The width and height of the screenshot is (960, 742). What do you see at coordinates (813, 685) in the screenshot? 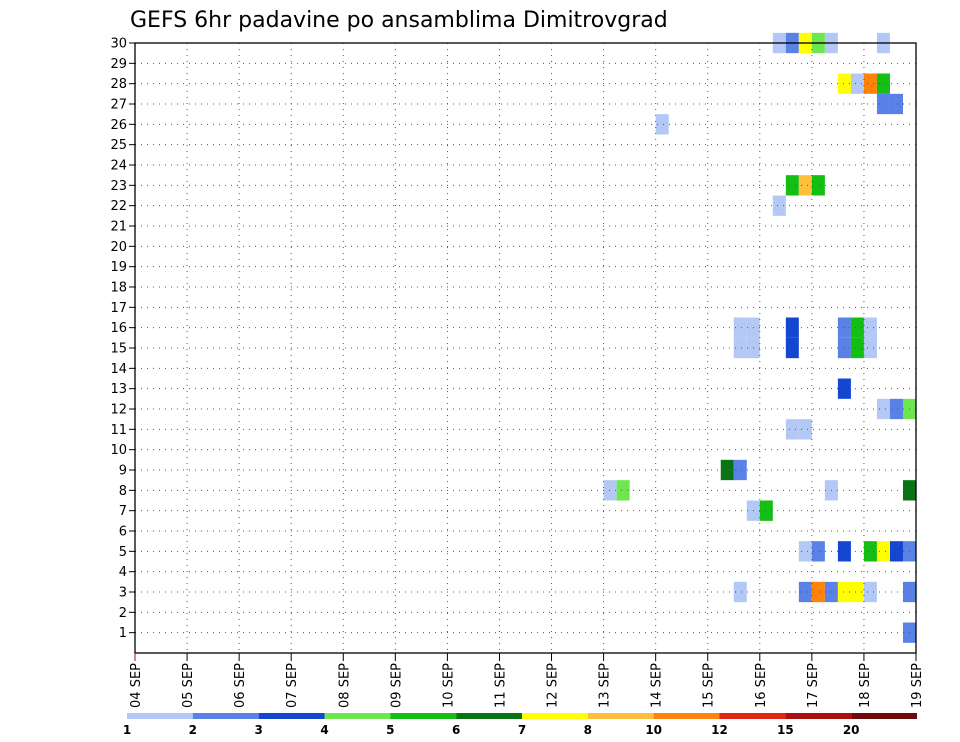
I see `x-tick-label: 17 SEP` at bounding box center [813, 685].